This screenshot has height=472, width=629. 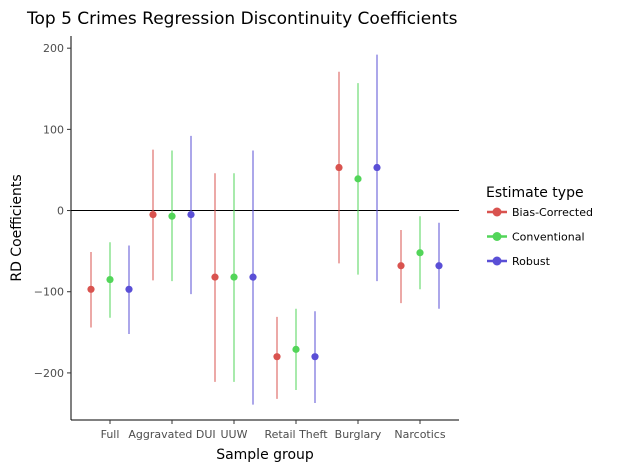 What do you see at coordinates (171, 434) in the screenshot?
I see `x-tick-label: Aggravated DUI` at bounding box center [171, 434].